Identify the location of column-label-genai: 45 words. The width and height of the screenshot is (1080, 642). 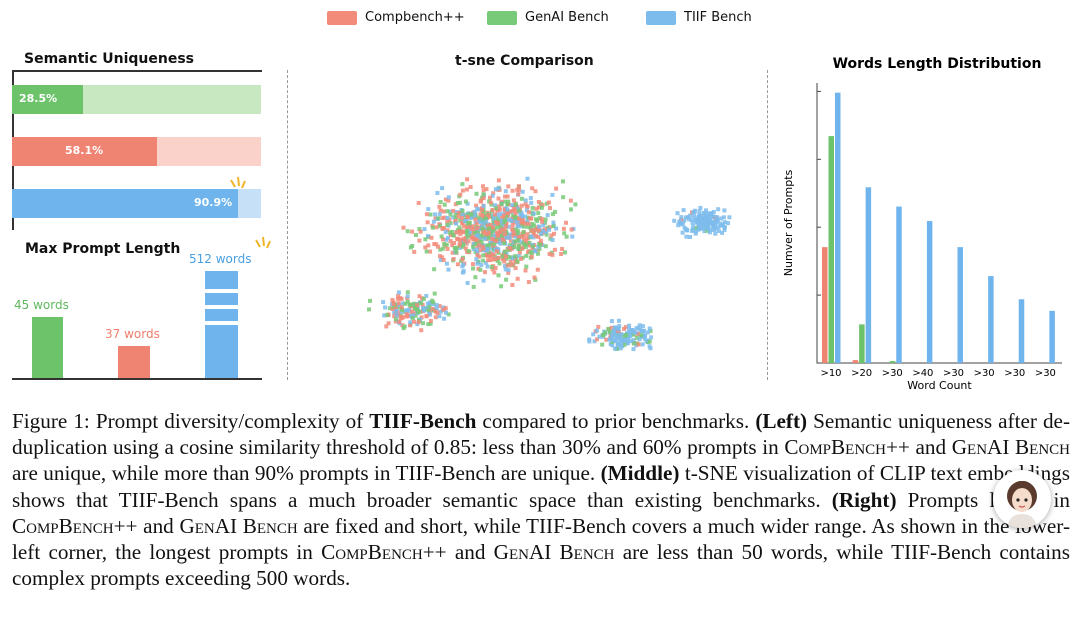
(41, 305).